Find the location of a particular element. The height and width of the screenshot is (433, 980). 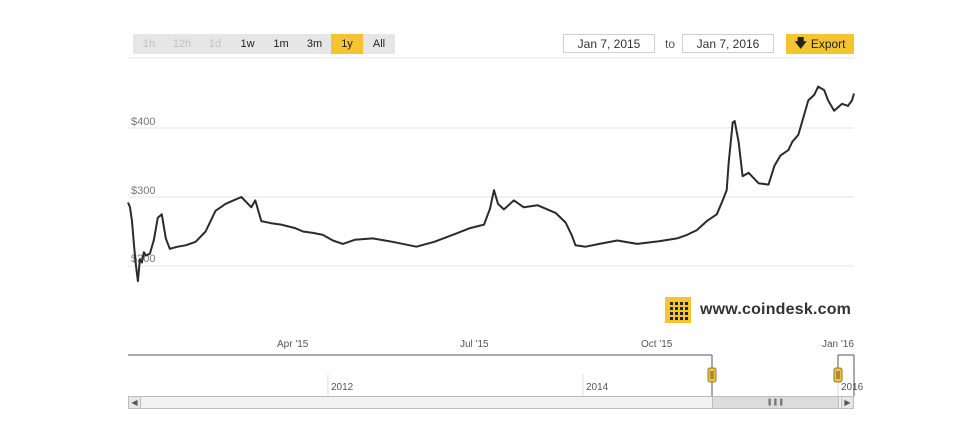

range-button-all: All is located at coordinates (379, 44).